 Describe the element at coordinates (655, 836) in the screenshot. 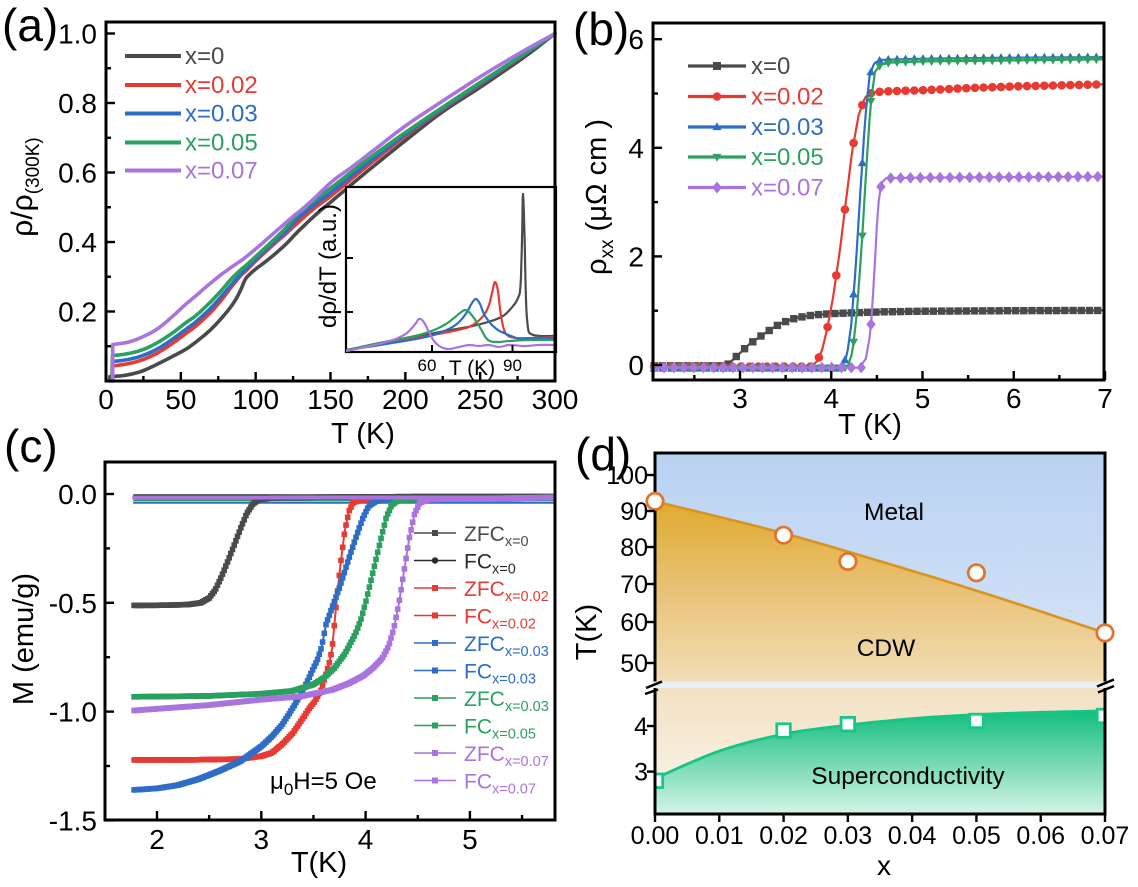

I see `svg-text: 0.00` at that location.